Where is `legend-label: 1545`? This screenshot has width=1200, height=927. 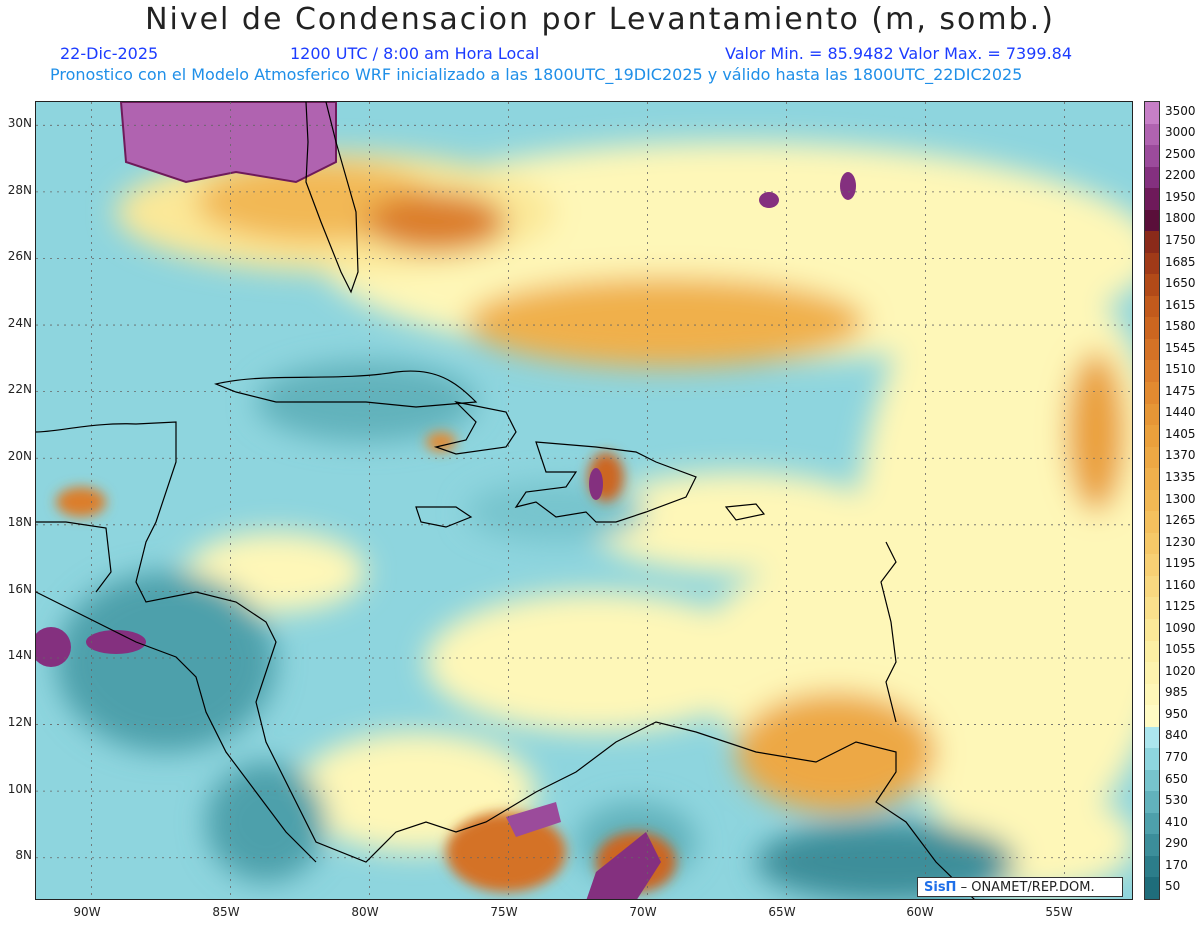 legend-label: 1545 is located at coordinates (1180, 347).